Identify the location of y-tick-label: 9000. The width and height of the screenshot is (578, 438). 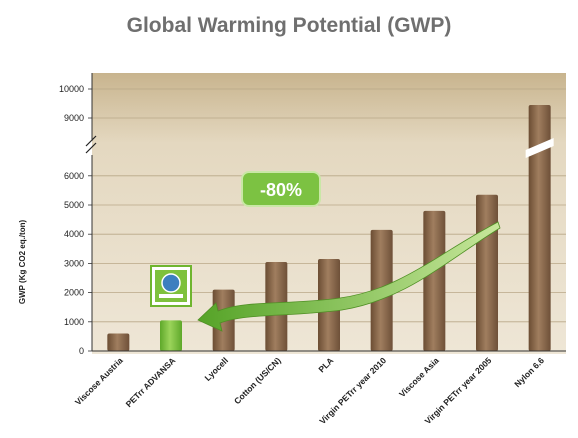
(74, 118).